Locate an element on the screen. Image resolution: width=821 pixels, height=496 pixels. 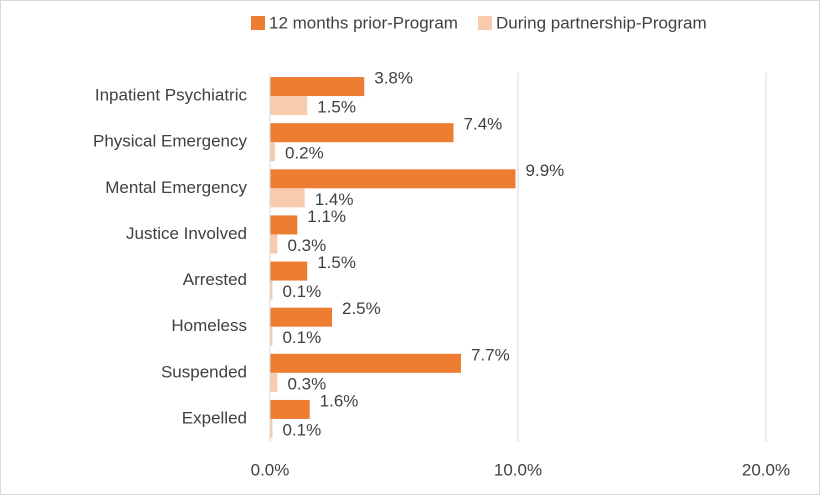
x-tick-label: 20.0% is located at coordinates (766, 469).